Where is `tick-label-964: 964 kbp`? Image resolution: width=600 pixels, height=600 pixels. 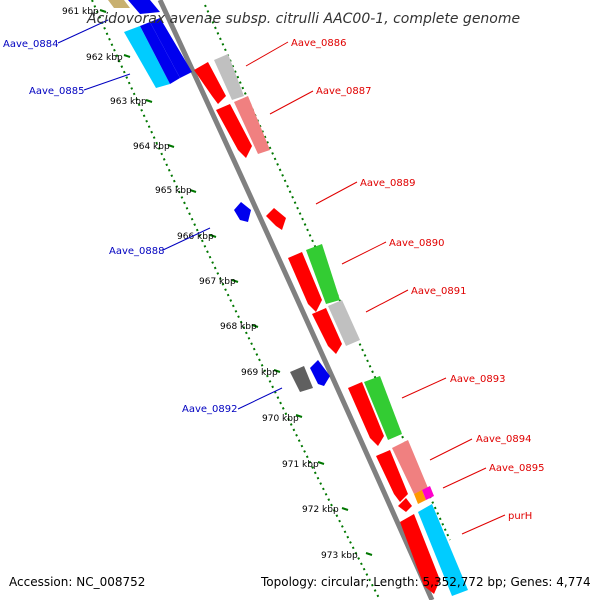
tick-label-964: 964 kbp is located at coordinates (151, 147).